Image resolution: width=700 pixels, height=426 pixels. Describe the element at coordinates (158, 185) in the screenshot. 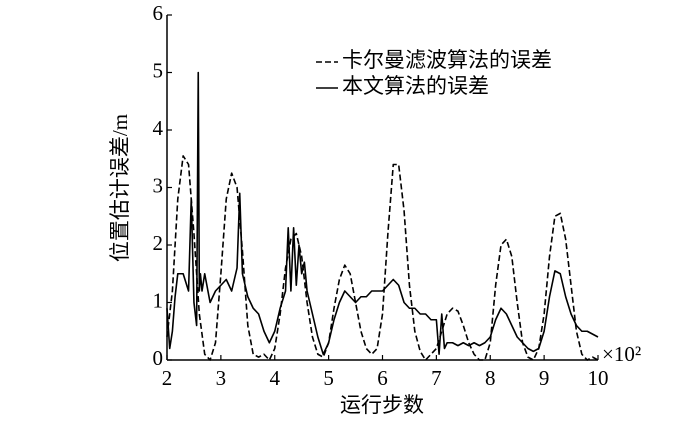

I see `y-tick-label: 3` at that location.